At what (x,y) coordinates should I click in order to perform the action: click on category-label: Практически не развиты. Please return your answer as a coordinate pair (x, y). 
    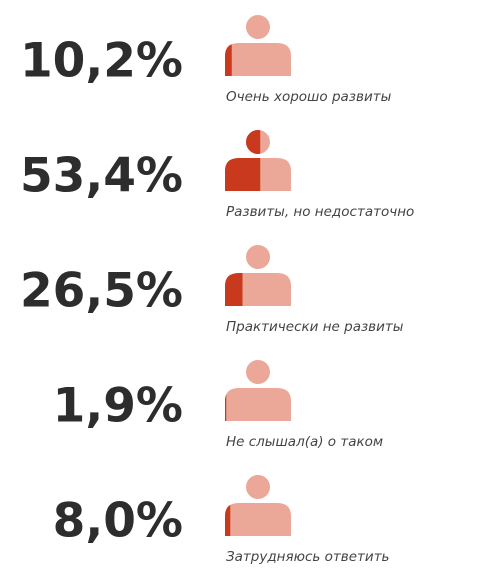
    Looking at the image, I should click on (315, 327).